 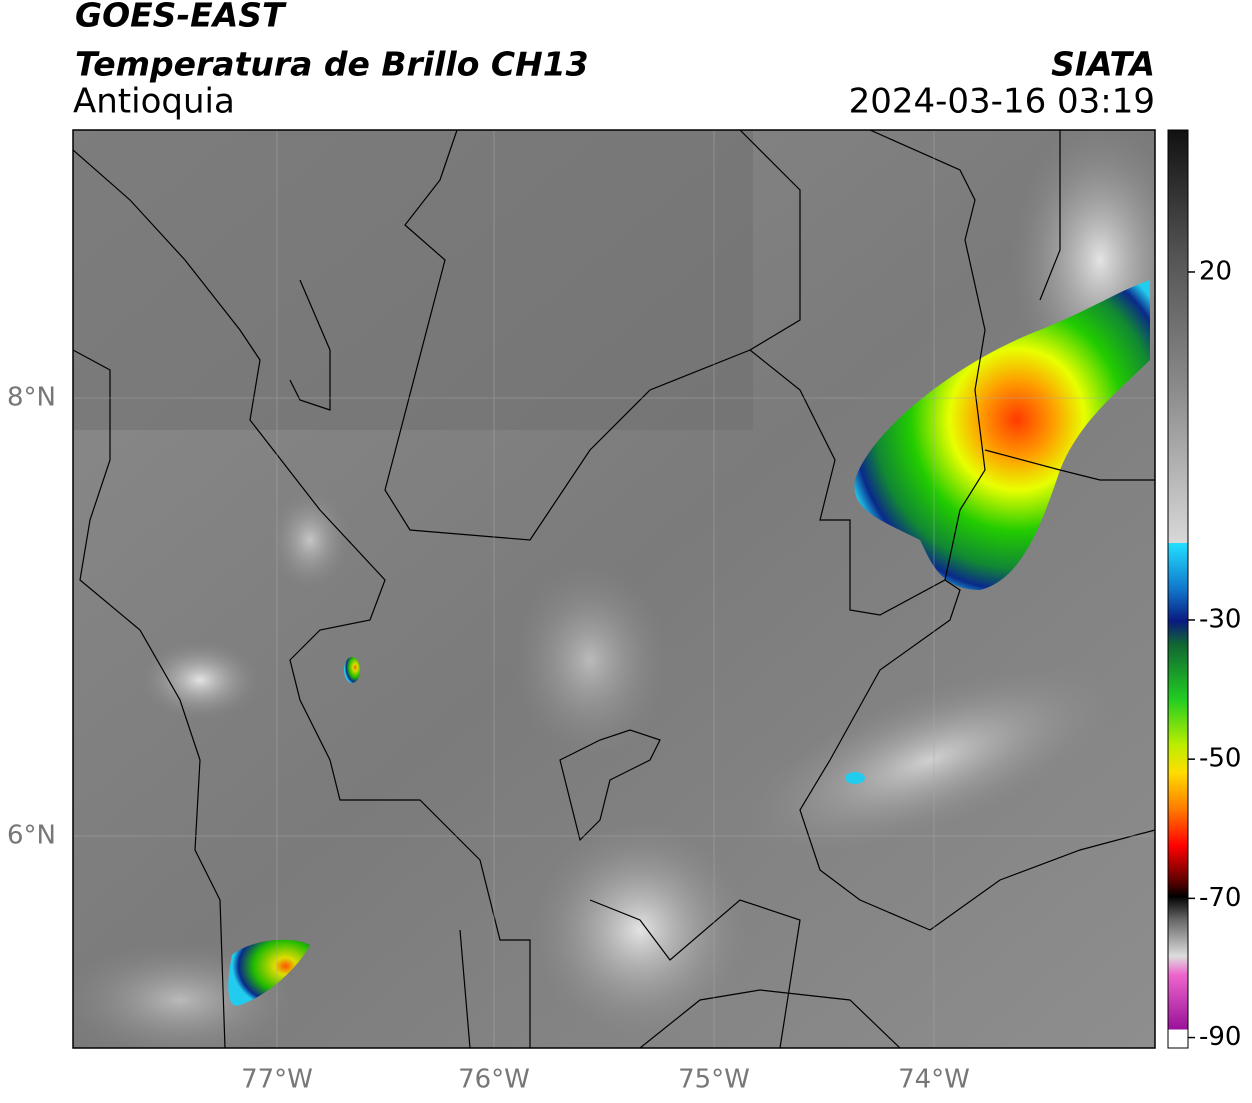 I want to click on source: SIATA, so click(x=1103, y=64).